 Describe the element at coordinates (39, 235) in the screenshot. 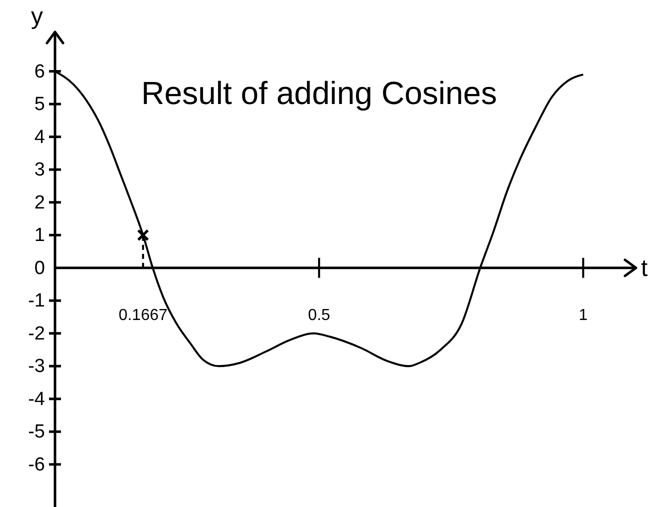

I see `y-tick-label: 1` at that location.